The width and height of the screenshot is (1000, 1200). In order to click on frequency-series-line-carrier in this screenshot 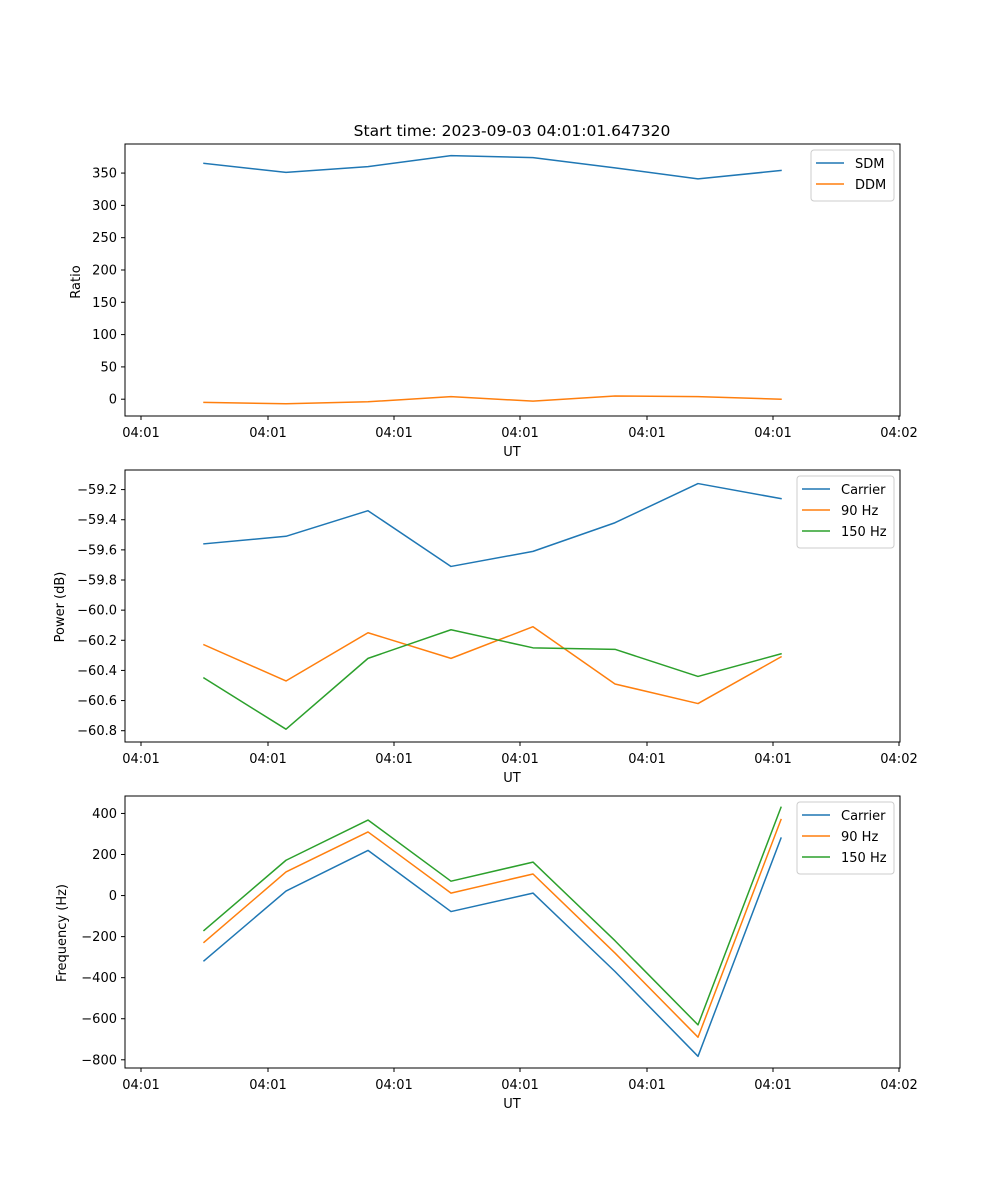, I will do `click(492, 947)`.